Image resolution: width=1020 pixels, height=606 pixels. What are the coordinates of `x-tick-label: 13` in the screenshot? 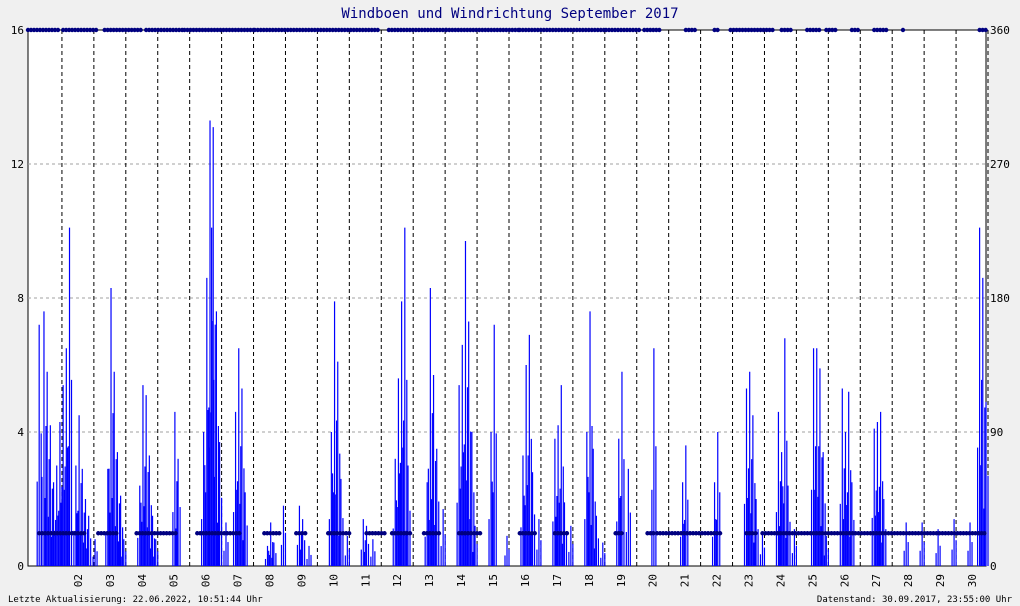 It's located at (429, 580).